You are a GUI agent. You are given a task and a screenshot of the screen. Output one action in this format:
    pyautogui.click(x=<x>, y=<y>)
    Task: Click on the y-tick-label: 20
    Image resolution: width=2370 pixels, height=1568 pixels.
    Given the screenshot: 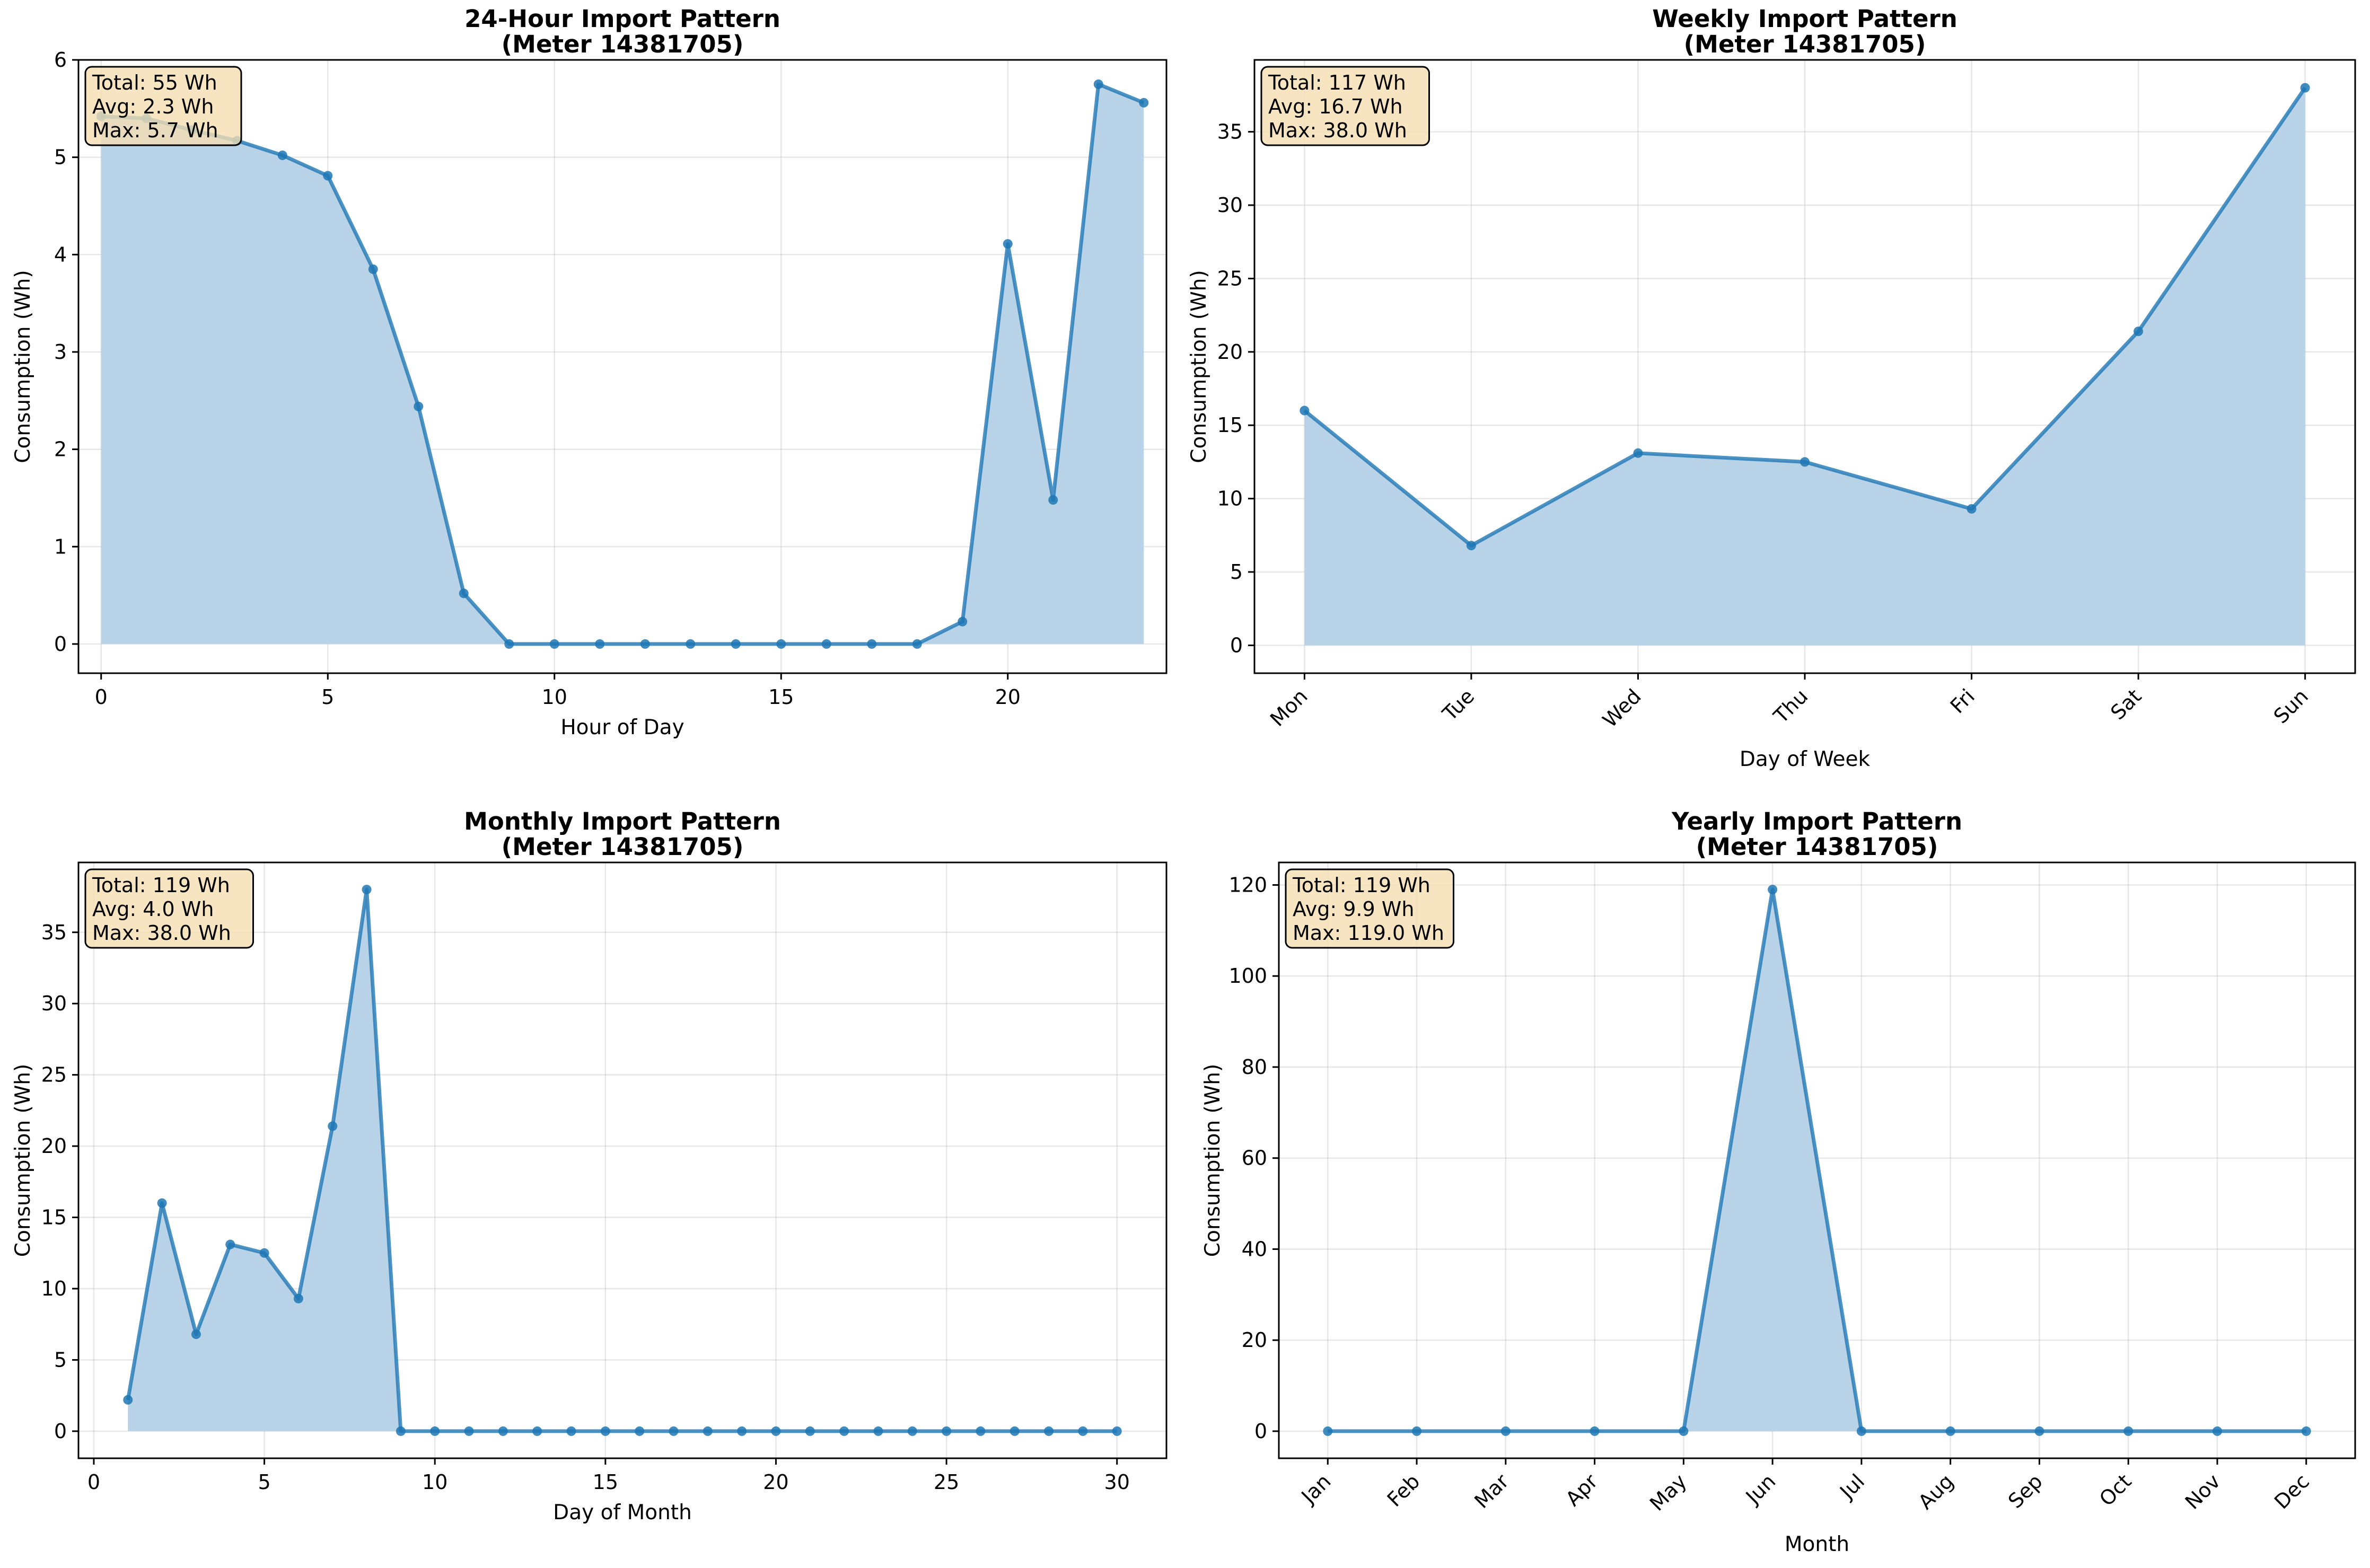 What is the action you would take?
    pyautogui.click(x=1230, y=352)
    